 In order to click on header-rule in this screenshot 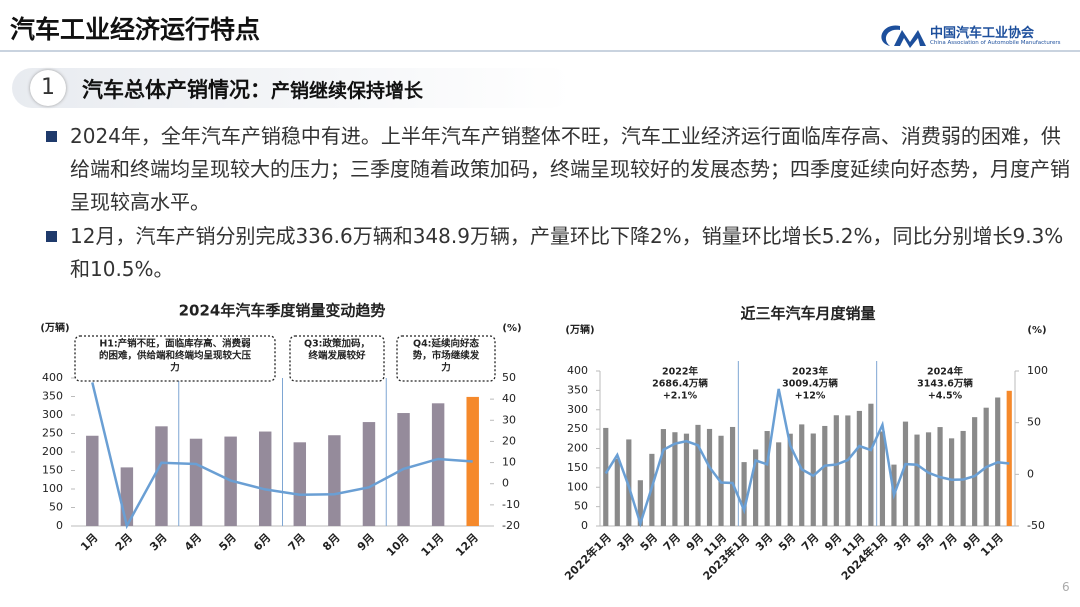, I will do `click(540, 51)`.